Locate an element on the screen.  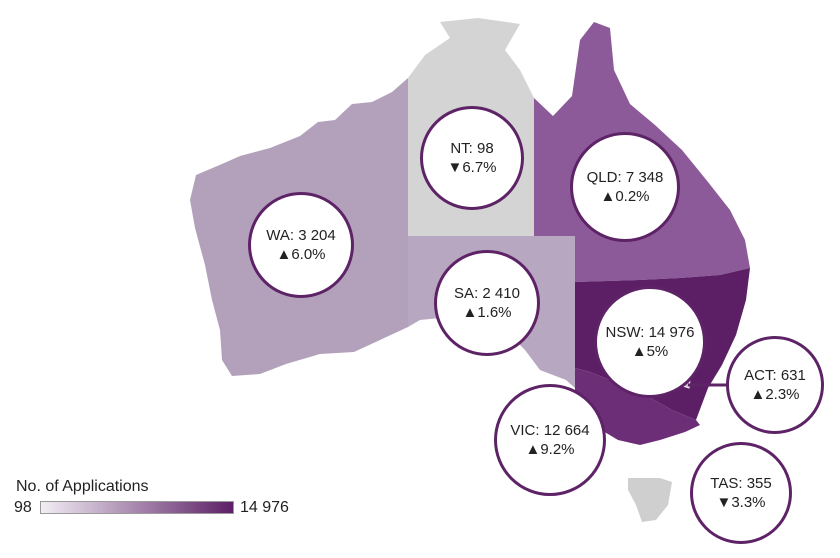
label-nt-text: NT: 98 is located at coordinates (472, 148).